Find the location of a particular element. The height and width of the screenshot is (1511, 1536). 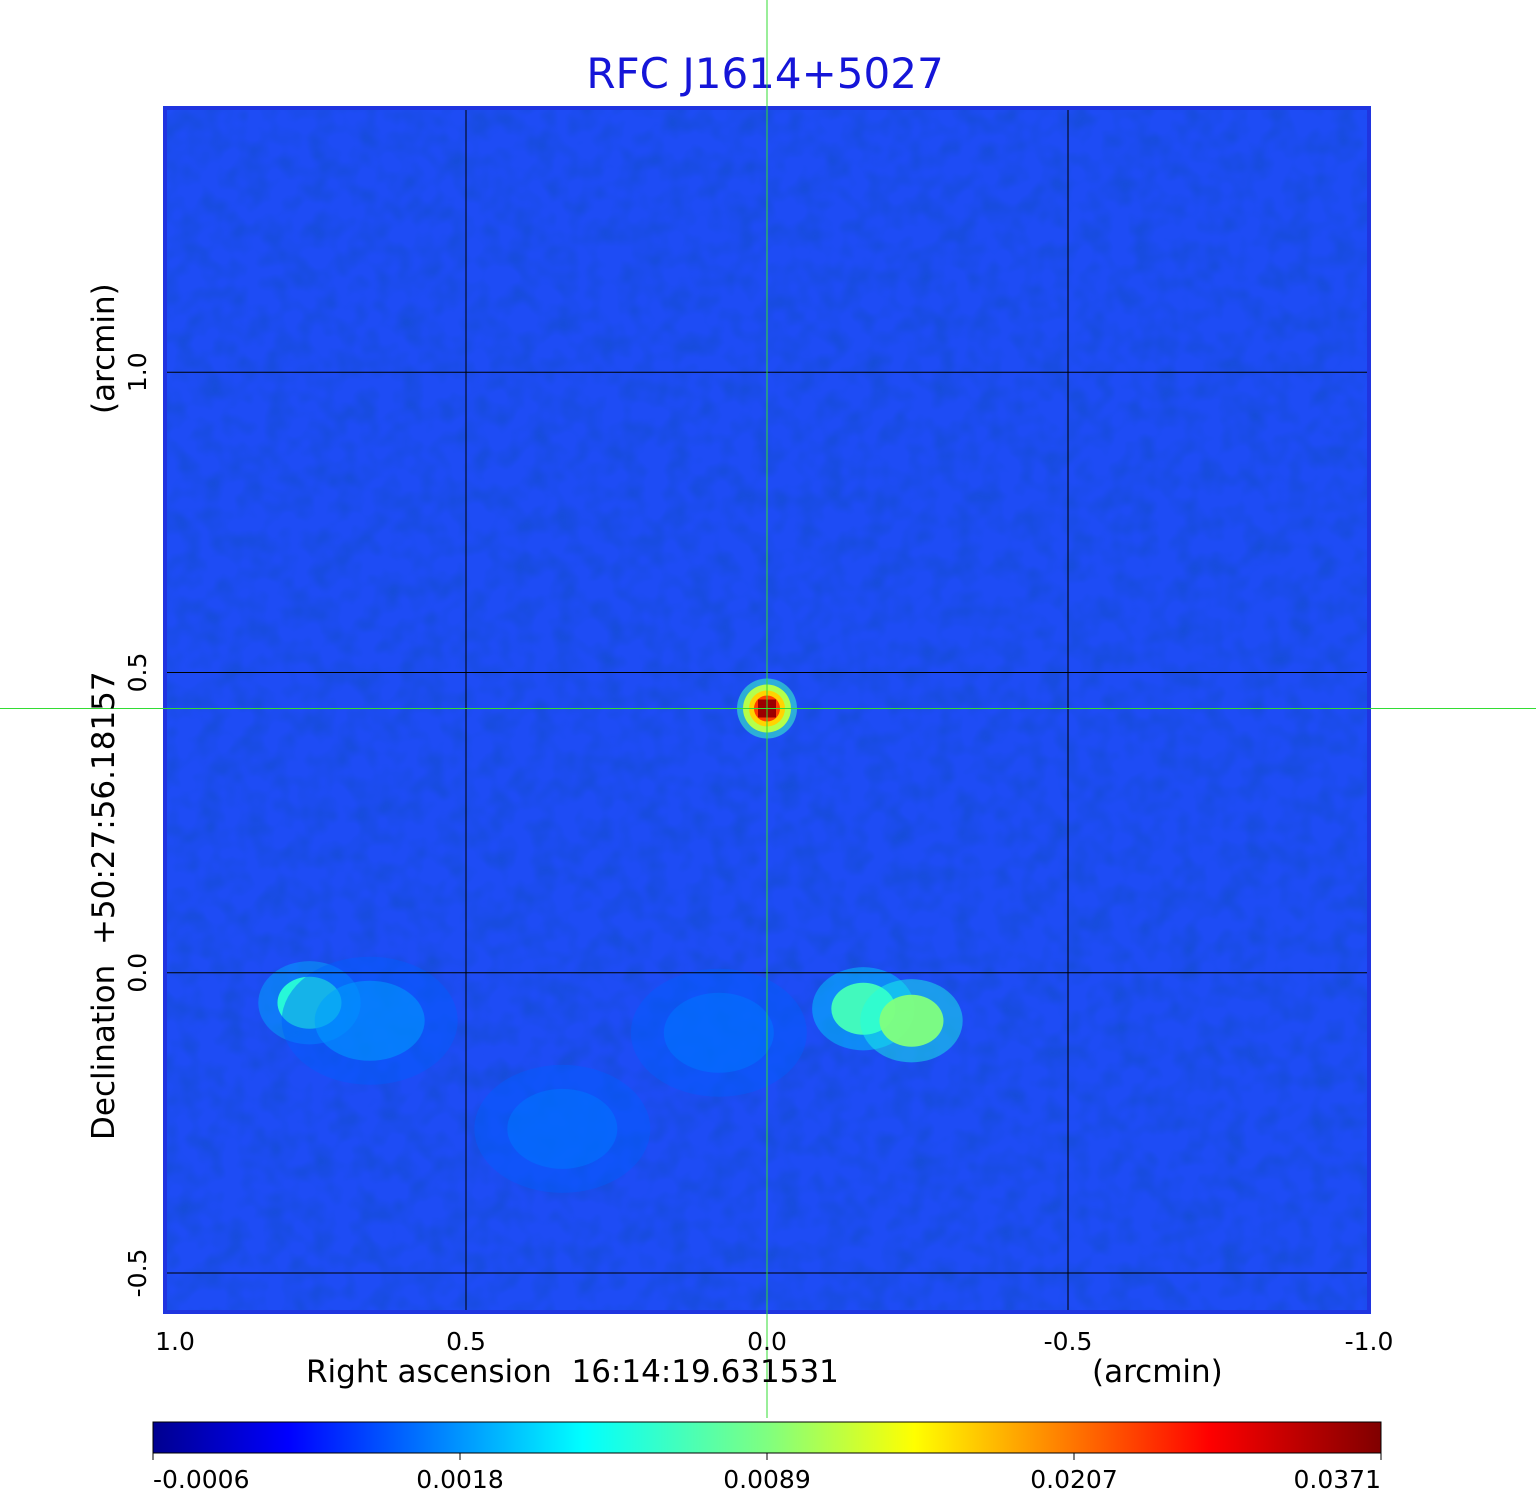

x-axis-label: Right ascension 16:14:19.631531 is located at coordinates (572, 1372).